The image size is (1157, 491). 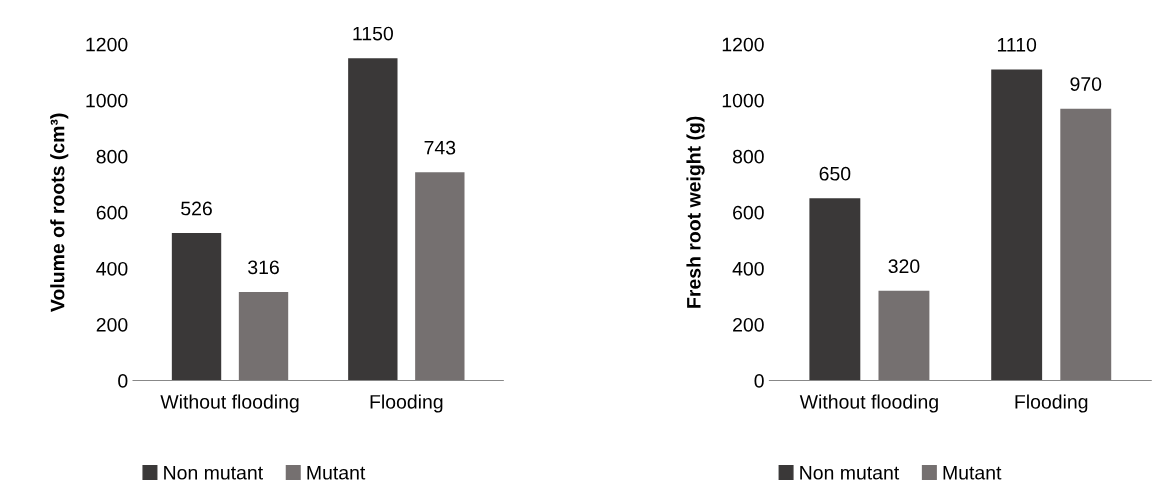 I want to click on data-label: 970, so click(x=1086, y=84).